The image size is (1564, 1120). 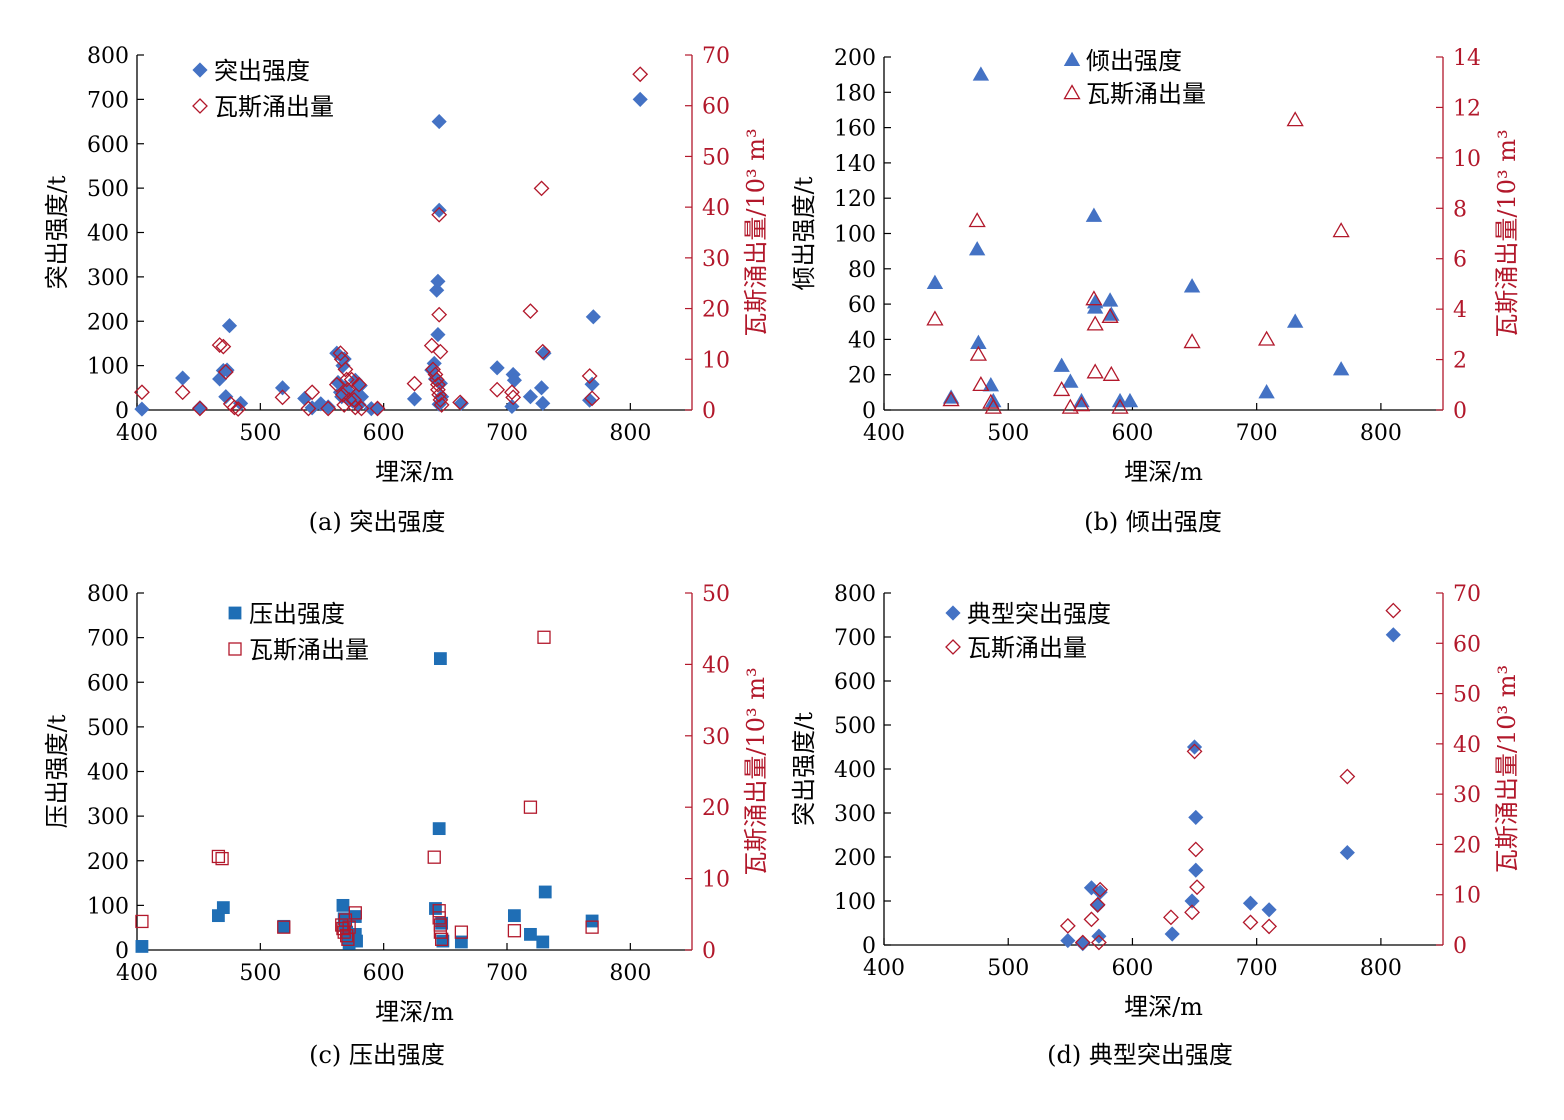 I want to click on y-tick-label-left: 800, so click(x=108, y=594).